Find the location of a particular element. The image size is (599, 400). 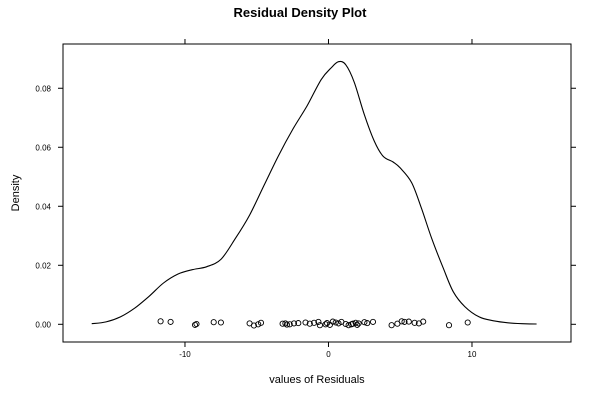

x-axis-label: values of Residuals is located at coordinates (317, 380).